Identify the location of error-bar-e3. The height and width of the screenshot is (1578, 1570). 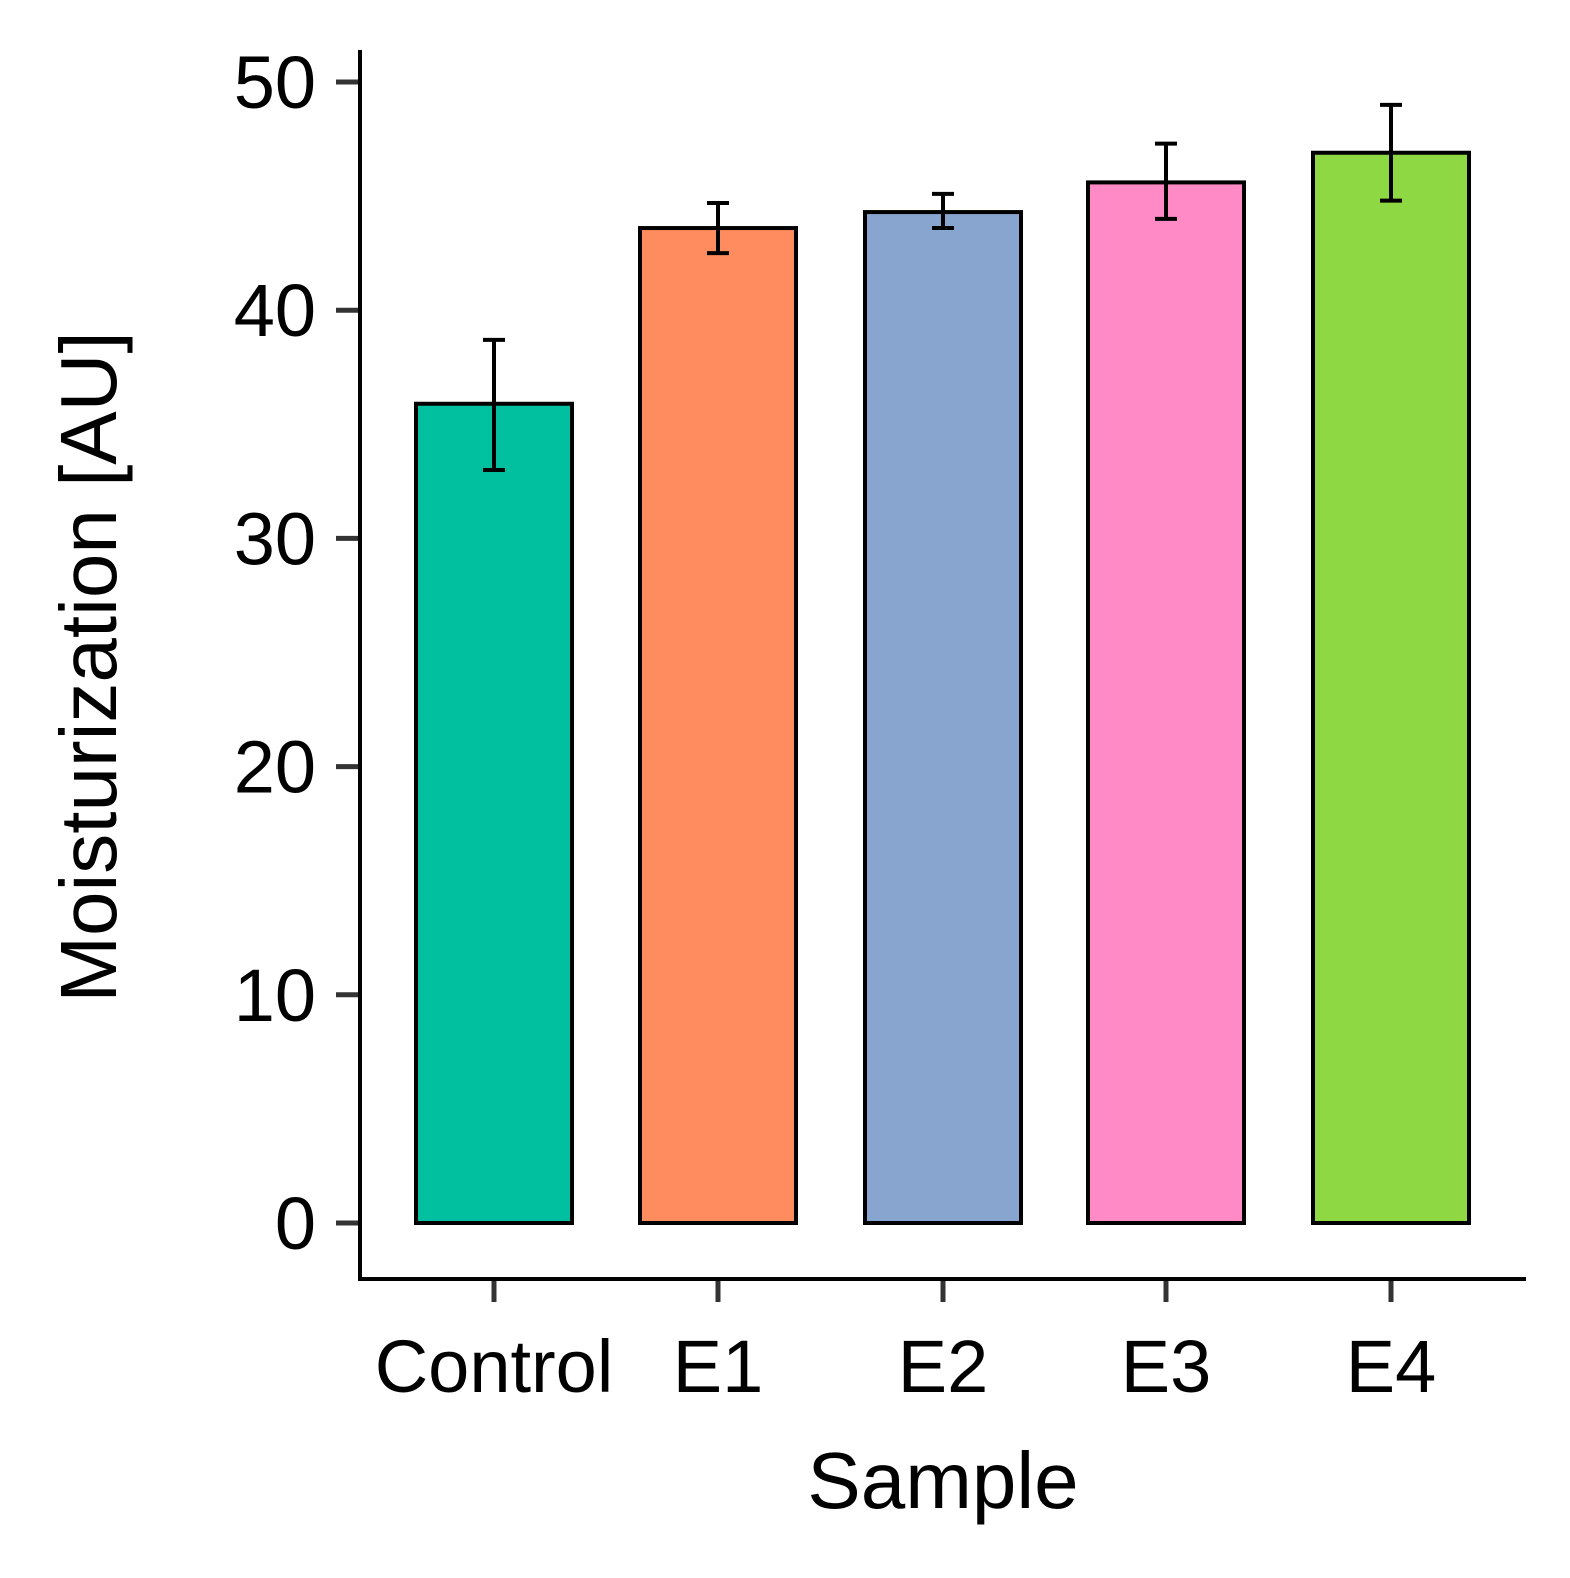
(1166, 181).